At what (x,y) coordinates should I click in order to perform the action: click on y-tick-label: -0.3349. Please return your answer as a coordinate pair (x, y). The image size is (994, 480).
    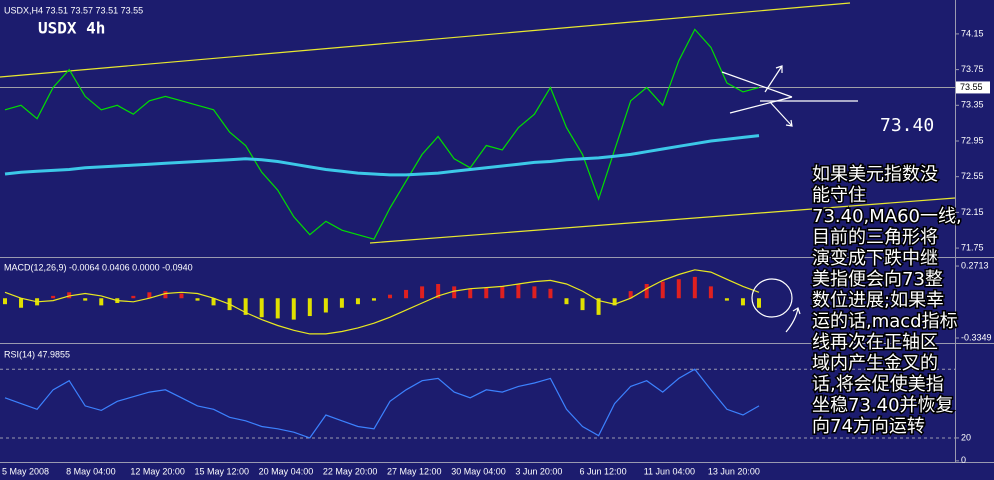
    Looking at the image, I should click on (976, 337).